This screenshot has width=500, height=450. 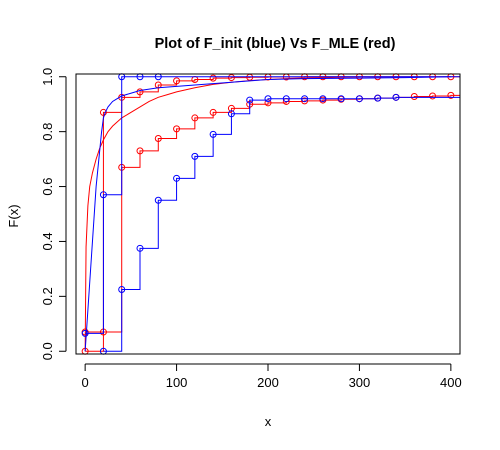 What do you see at coordinates (13, 215) in the screenshot?
I see `y-axis-label: F(x)` at bounding box center [13, 215].